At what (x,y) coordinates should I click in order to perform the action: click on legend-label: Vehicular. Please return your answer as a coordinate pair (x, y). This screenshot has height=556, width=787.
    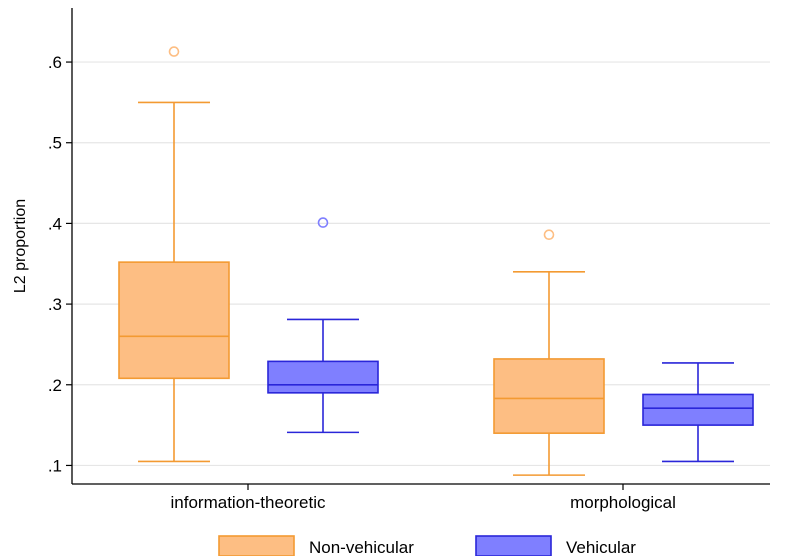
    Looking at the image, I should click on (601, 547).